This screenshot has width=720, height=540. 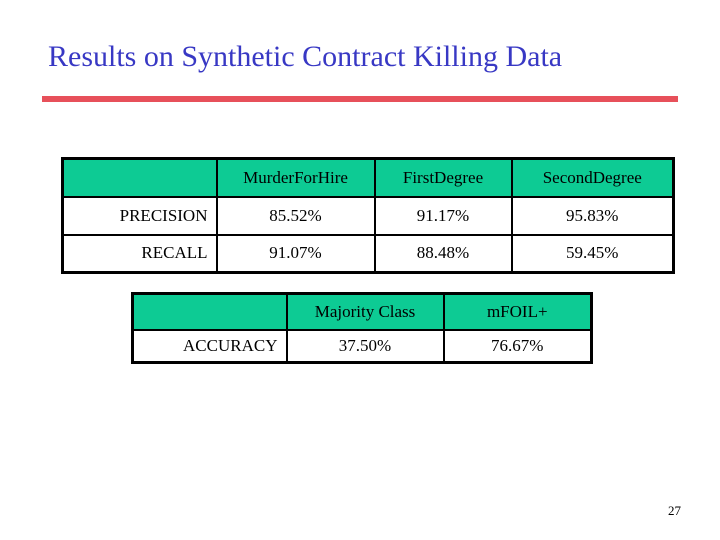 What do you see at coordinates (365, 346) in the screenshot?
I see `accuracy-majority-class-value: 37.50%` at bounding box center [365, 346].